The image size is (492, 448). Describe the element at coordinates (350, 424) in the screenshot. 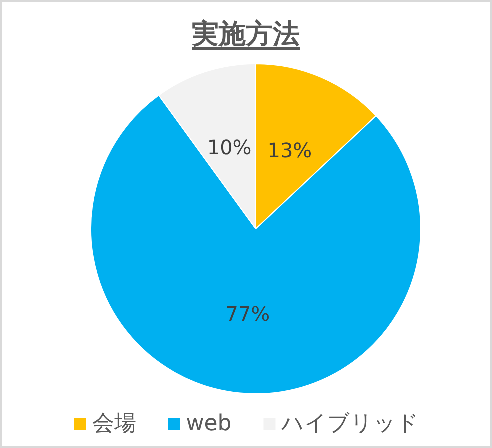

I see `legend-label: ハイブリッド` at that location.